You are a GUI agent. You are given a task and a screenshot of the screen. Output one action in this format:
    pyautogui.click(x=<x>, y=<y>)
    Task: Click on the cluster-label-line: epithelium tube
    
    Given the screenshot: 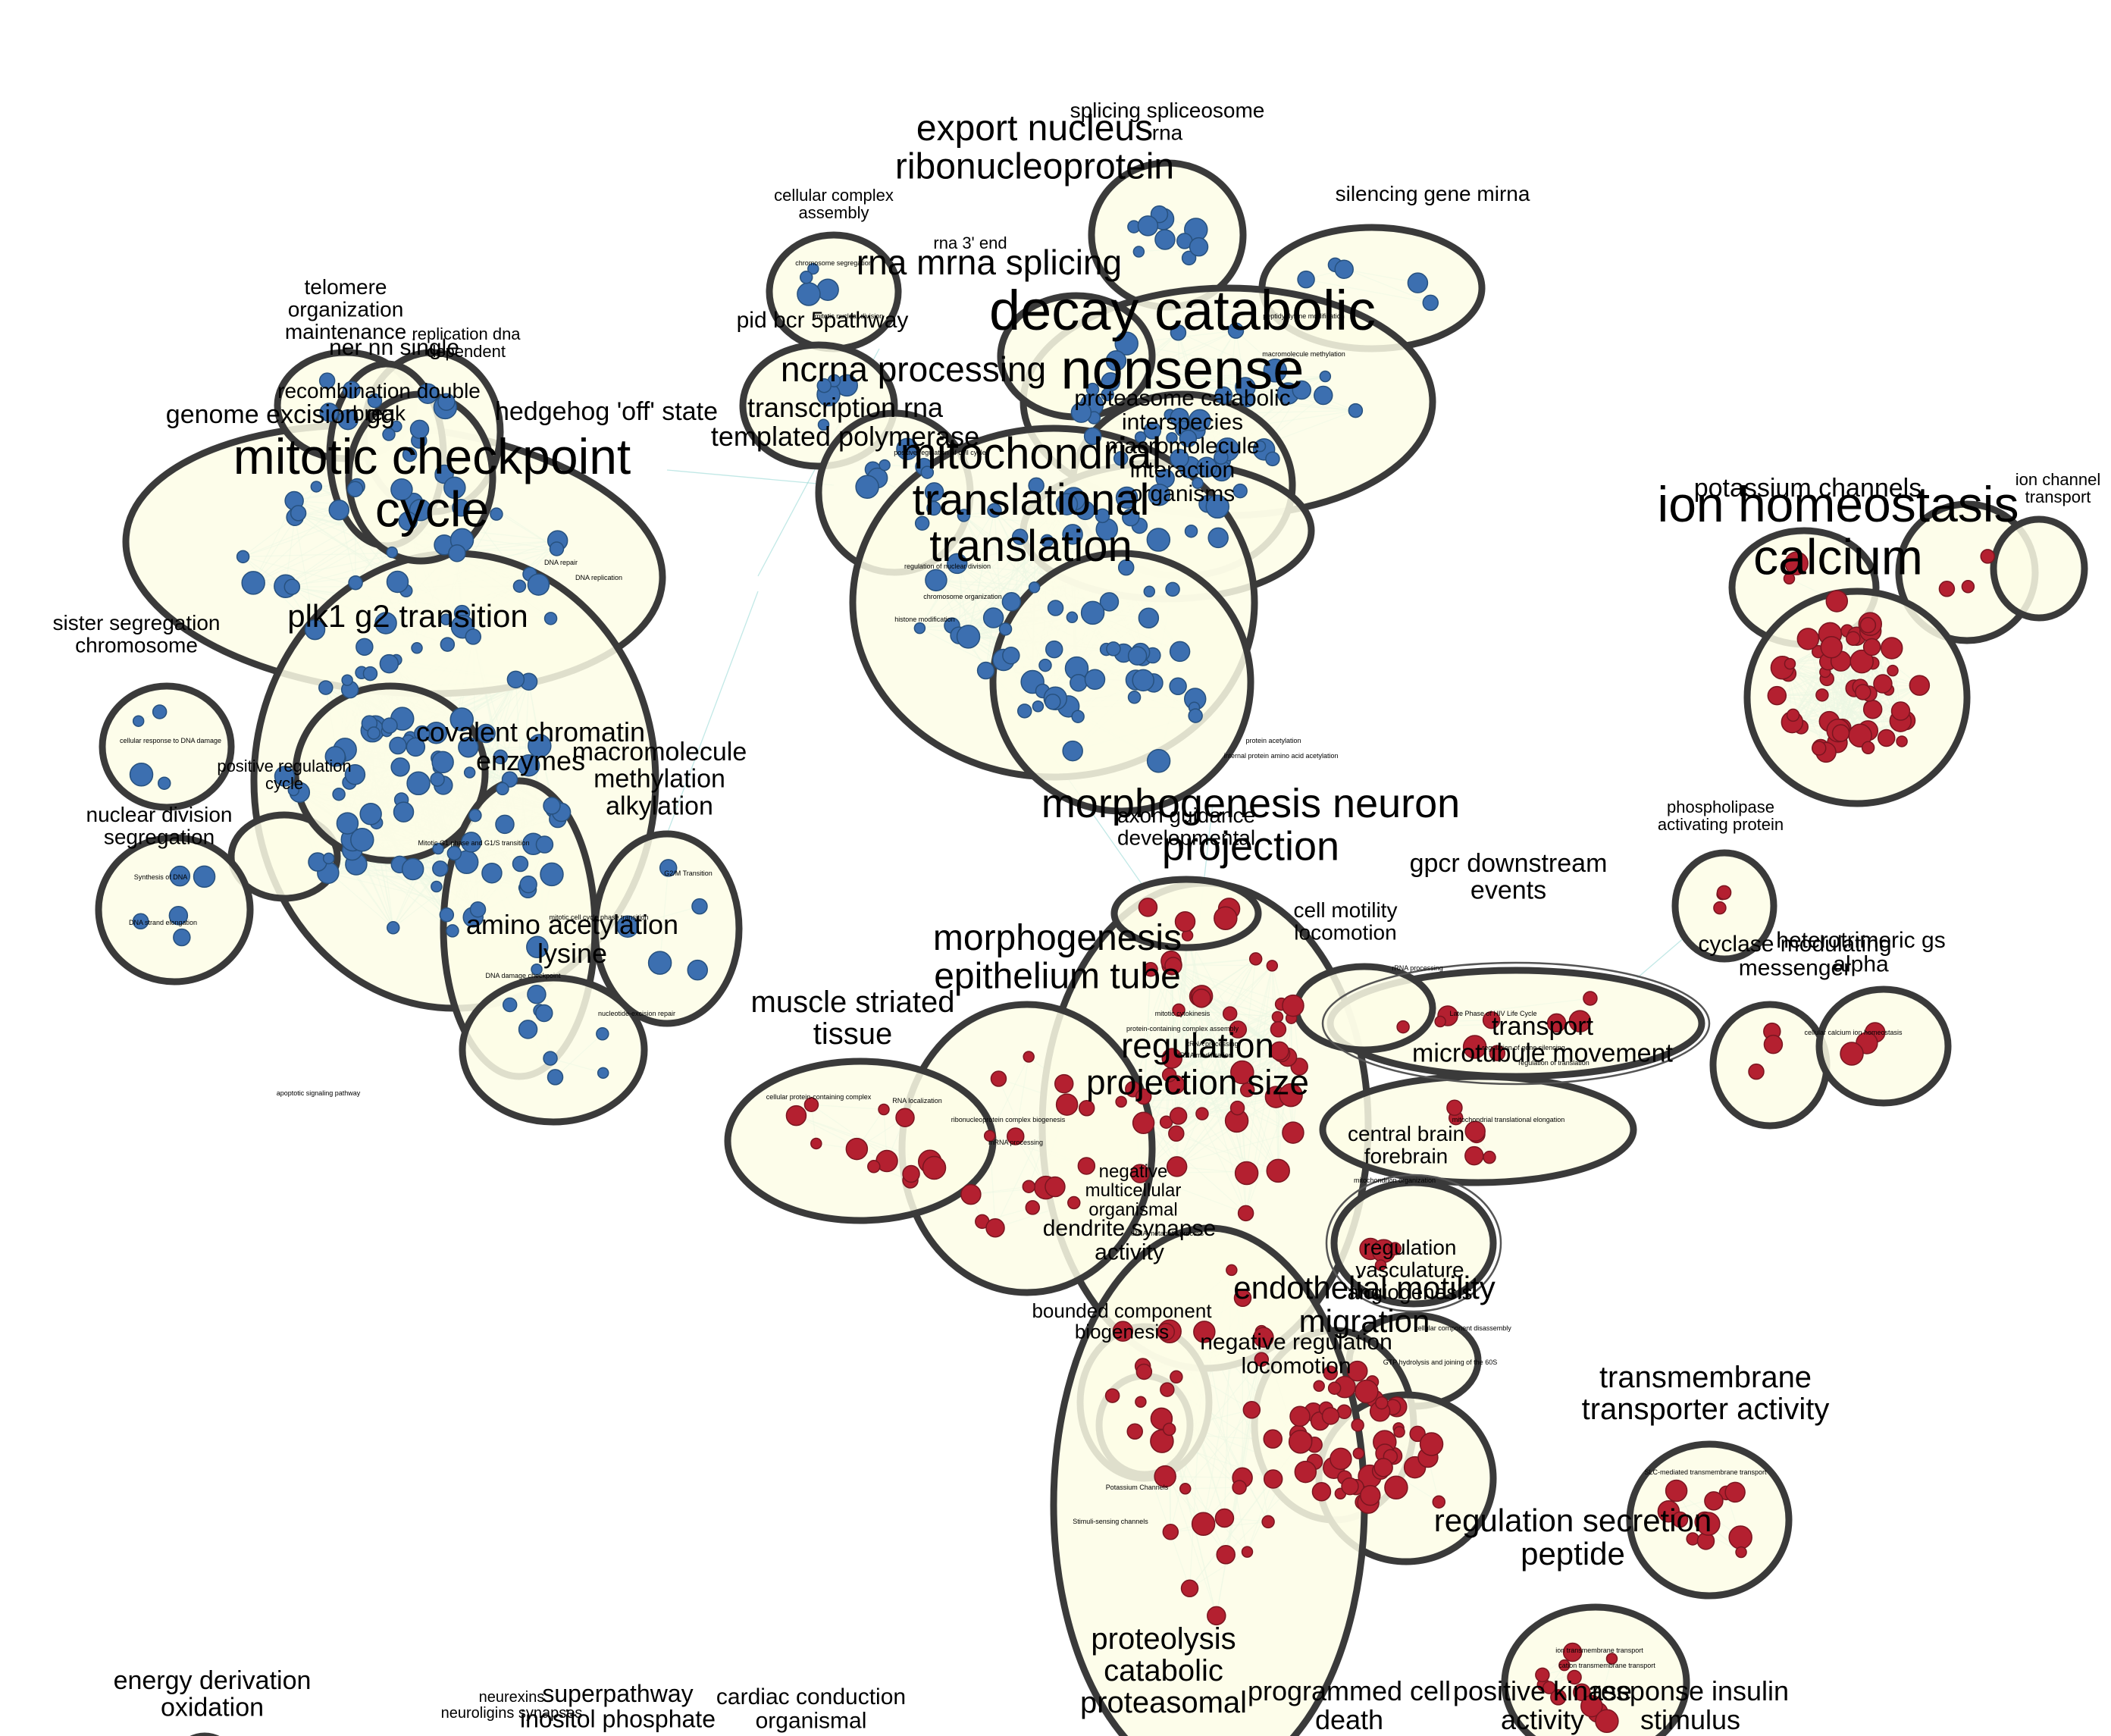 What is the action you would take?
    pyautogui.click(x=1058, y=976)
    